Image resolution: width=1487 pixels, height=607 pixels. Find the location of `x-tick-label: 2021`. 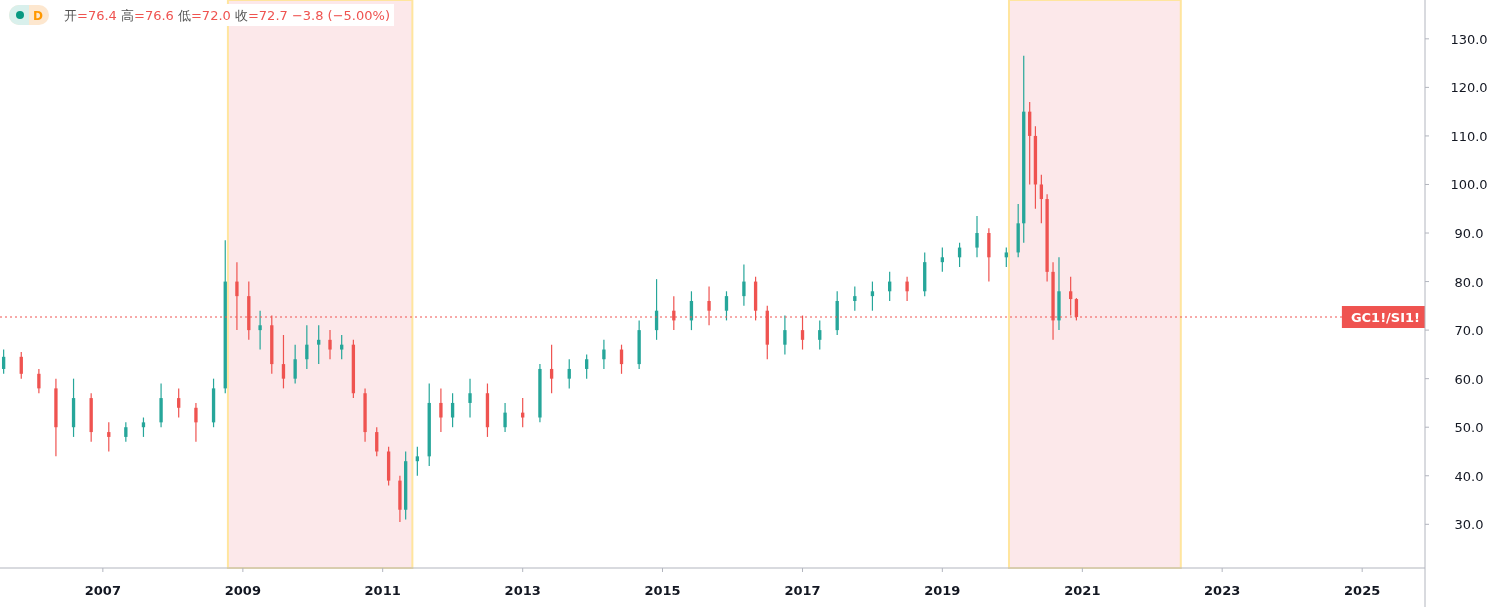

x-tick-label: 2021 is located at coordinates (1082, 590).